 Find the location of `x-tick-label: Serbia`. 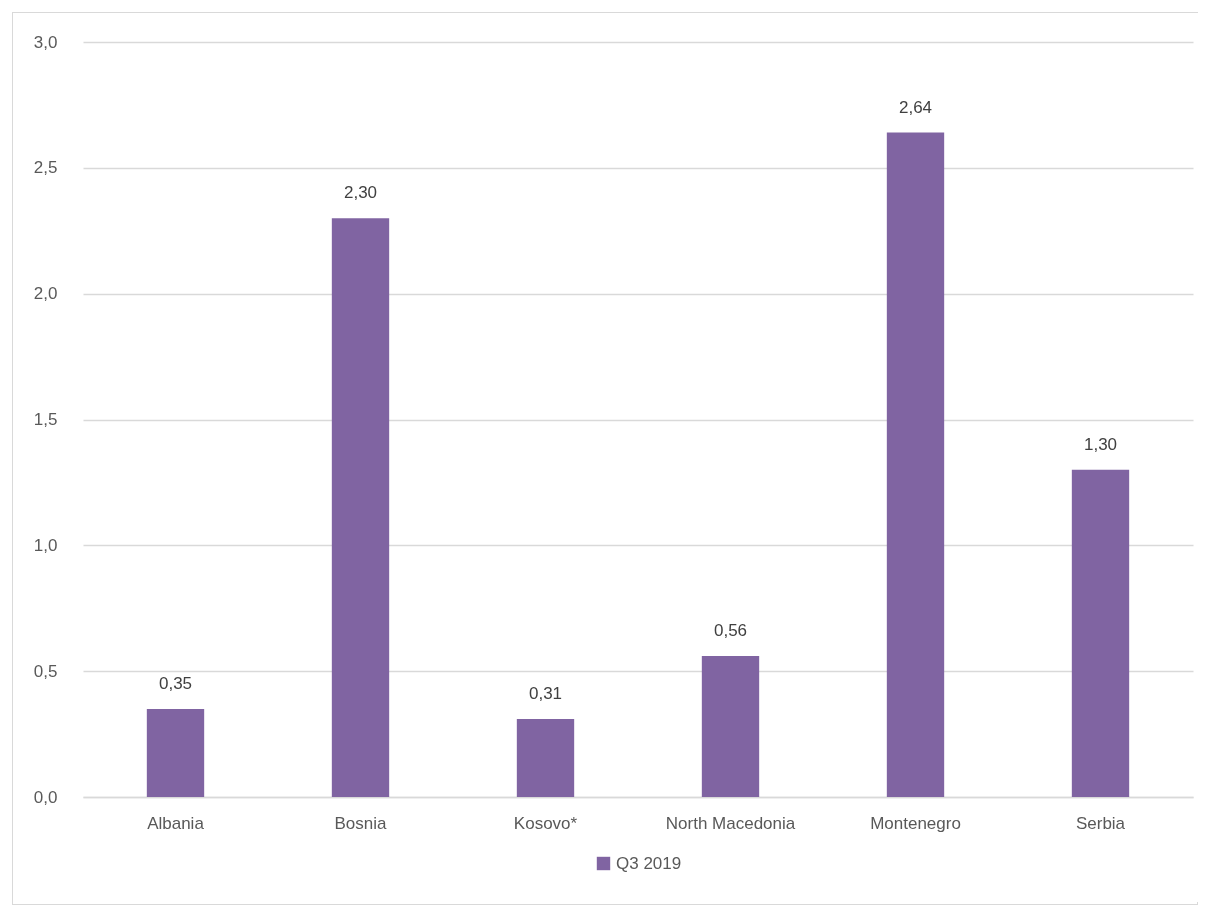

x-tick-label: Serbia is located at coordinates (1100, 823).